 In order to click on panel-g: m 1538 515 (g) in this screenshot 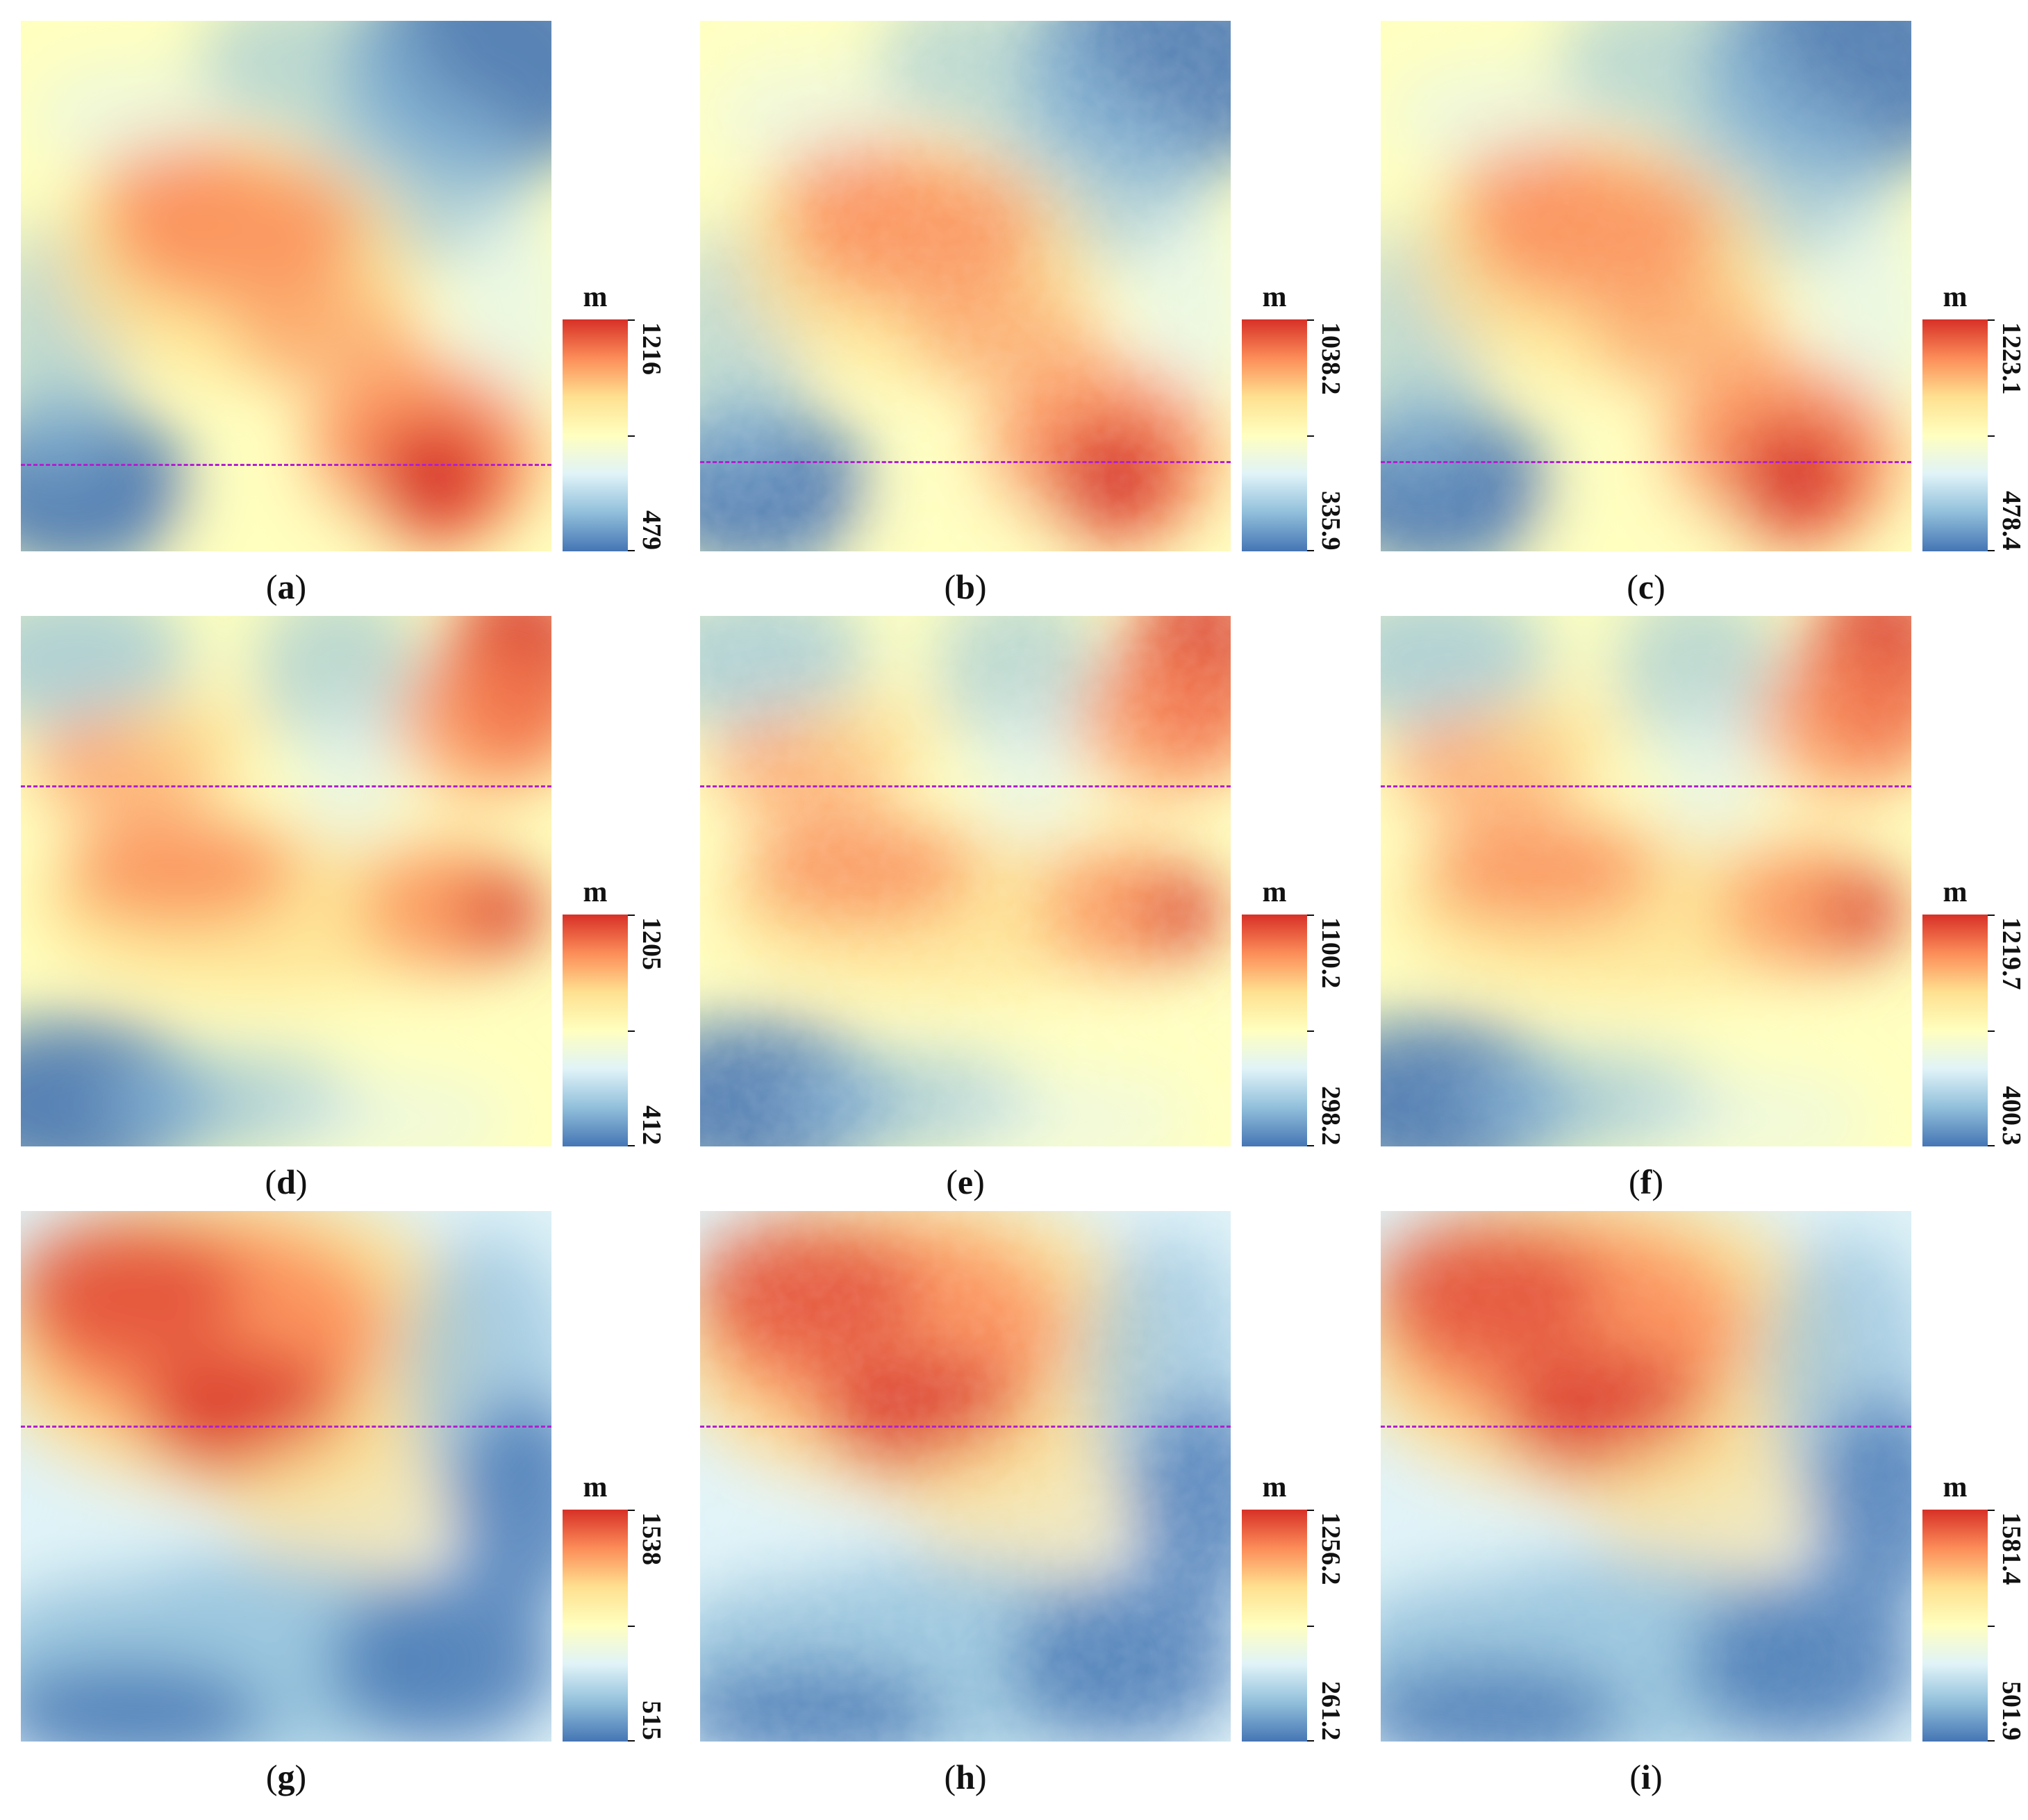, I will do `click(360, 1508)`.